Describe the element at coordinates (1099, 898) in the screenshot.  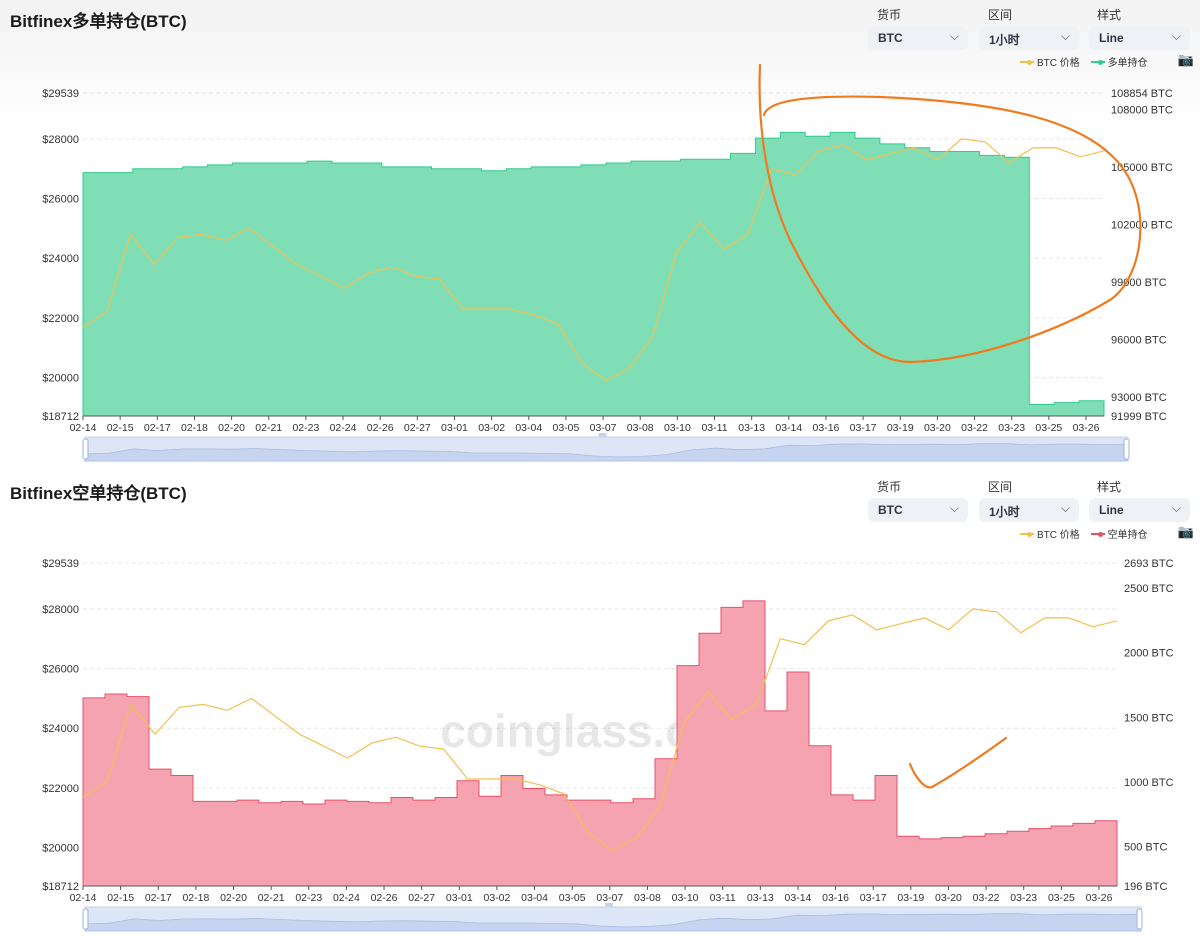
I see `x-tick-label: 03-26` at that location.